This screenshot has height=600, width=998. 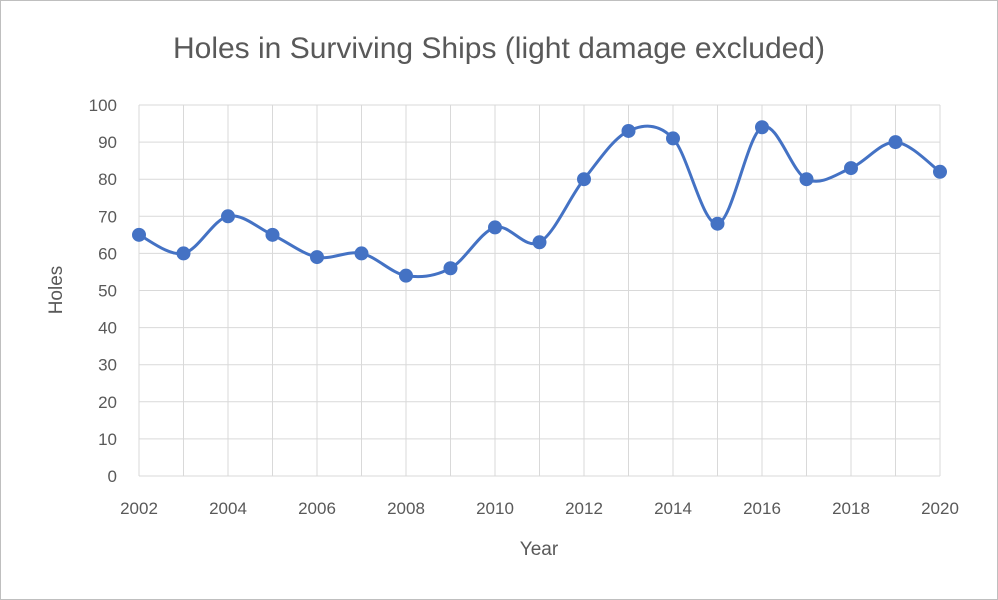 I want to click on x-tick-label: 2002, so click(x=139, y=508).